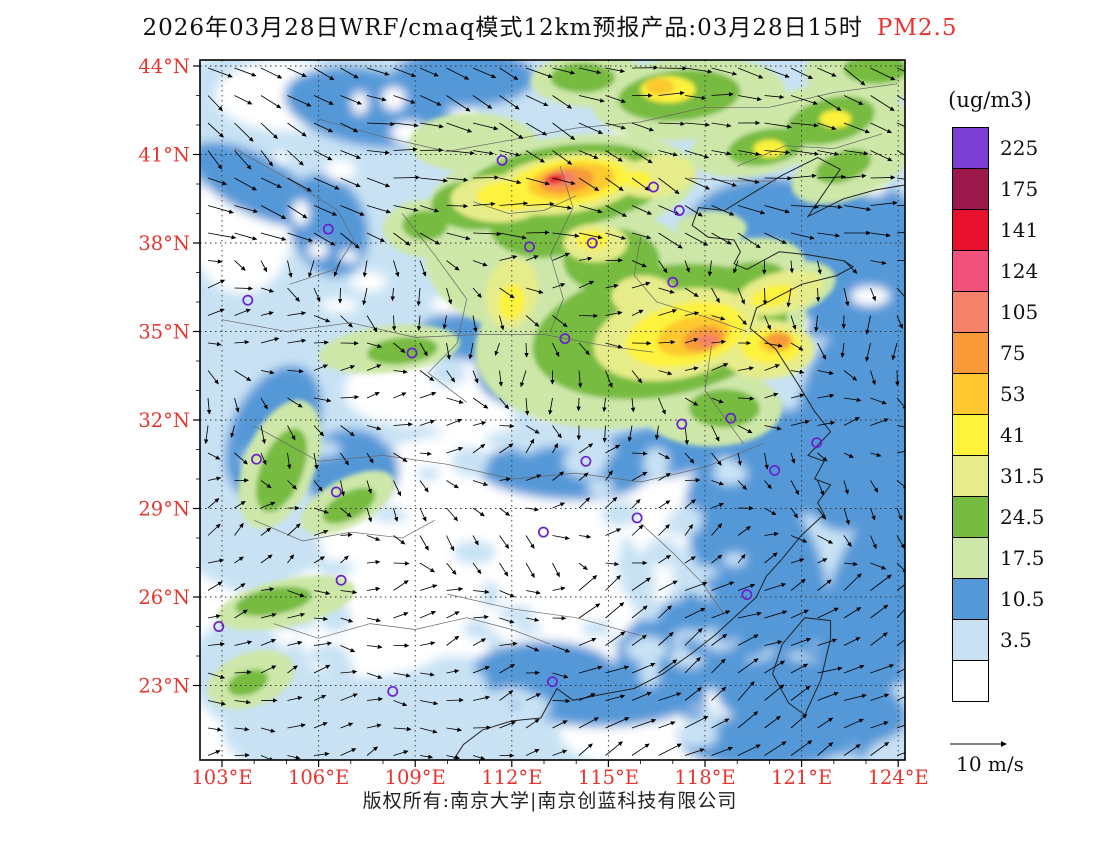 The height and width of the screenshot is (850, 1100). What do you see at coordinates (164, 332) in the screenshot?
I see `lat-axis-label: 35°N` at bounding box center [164, 332].